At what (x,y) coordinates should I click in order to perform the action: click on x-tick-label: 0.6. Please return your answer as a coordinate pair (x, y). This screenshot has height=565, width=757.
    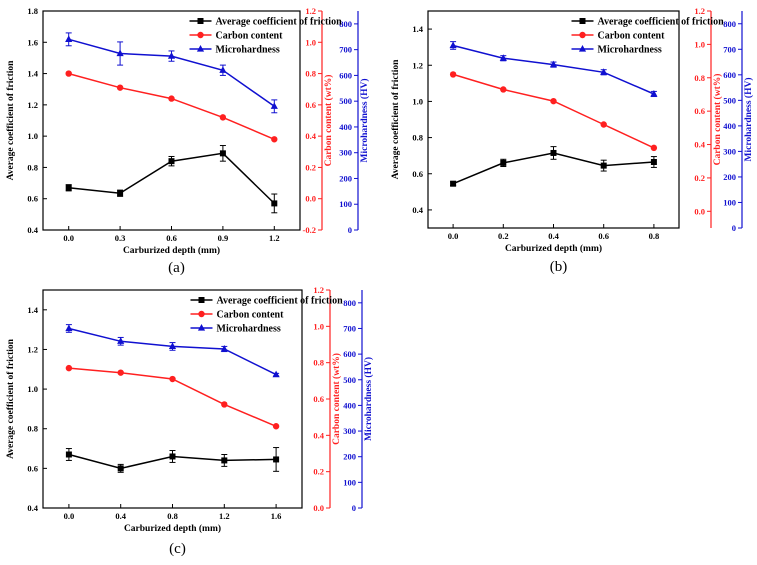
    Looking at the image, I should click on (603, 236).